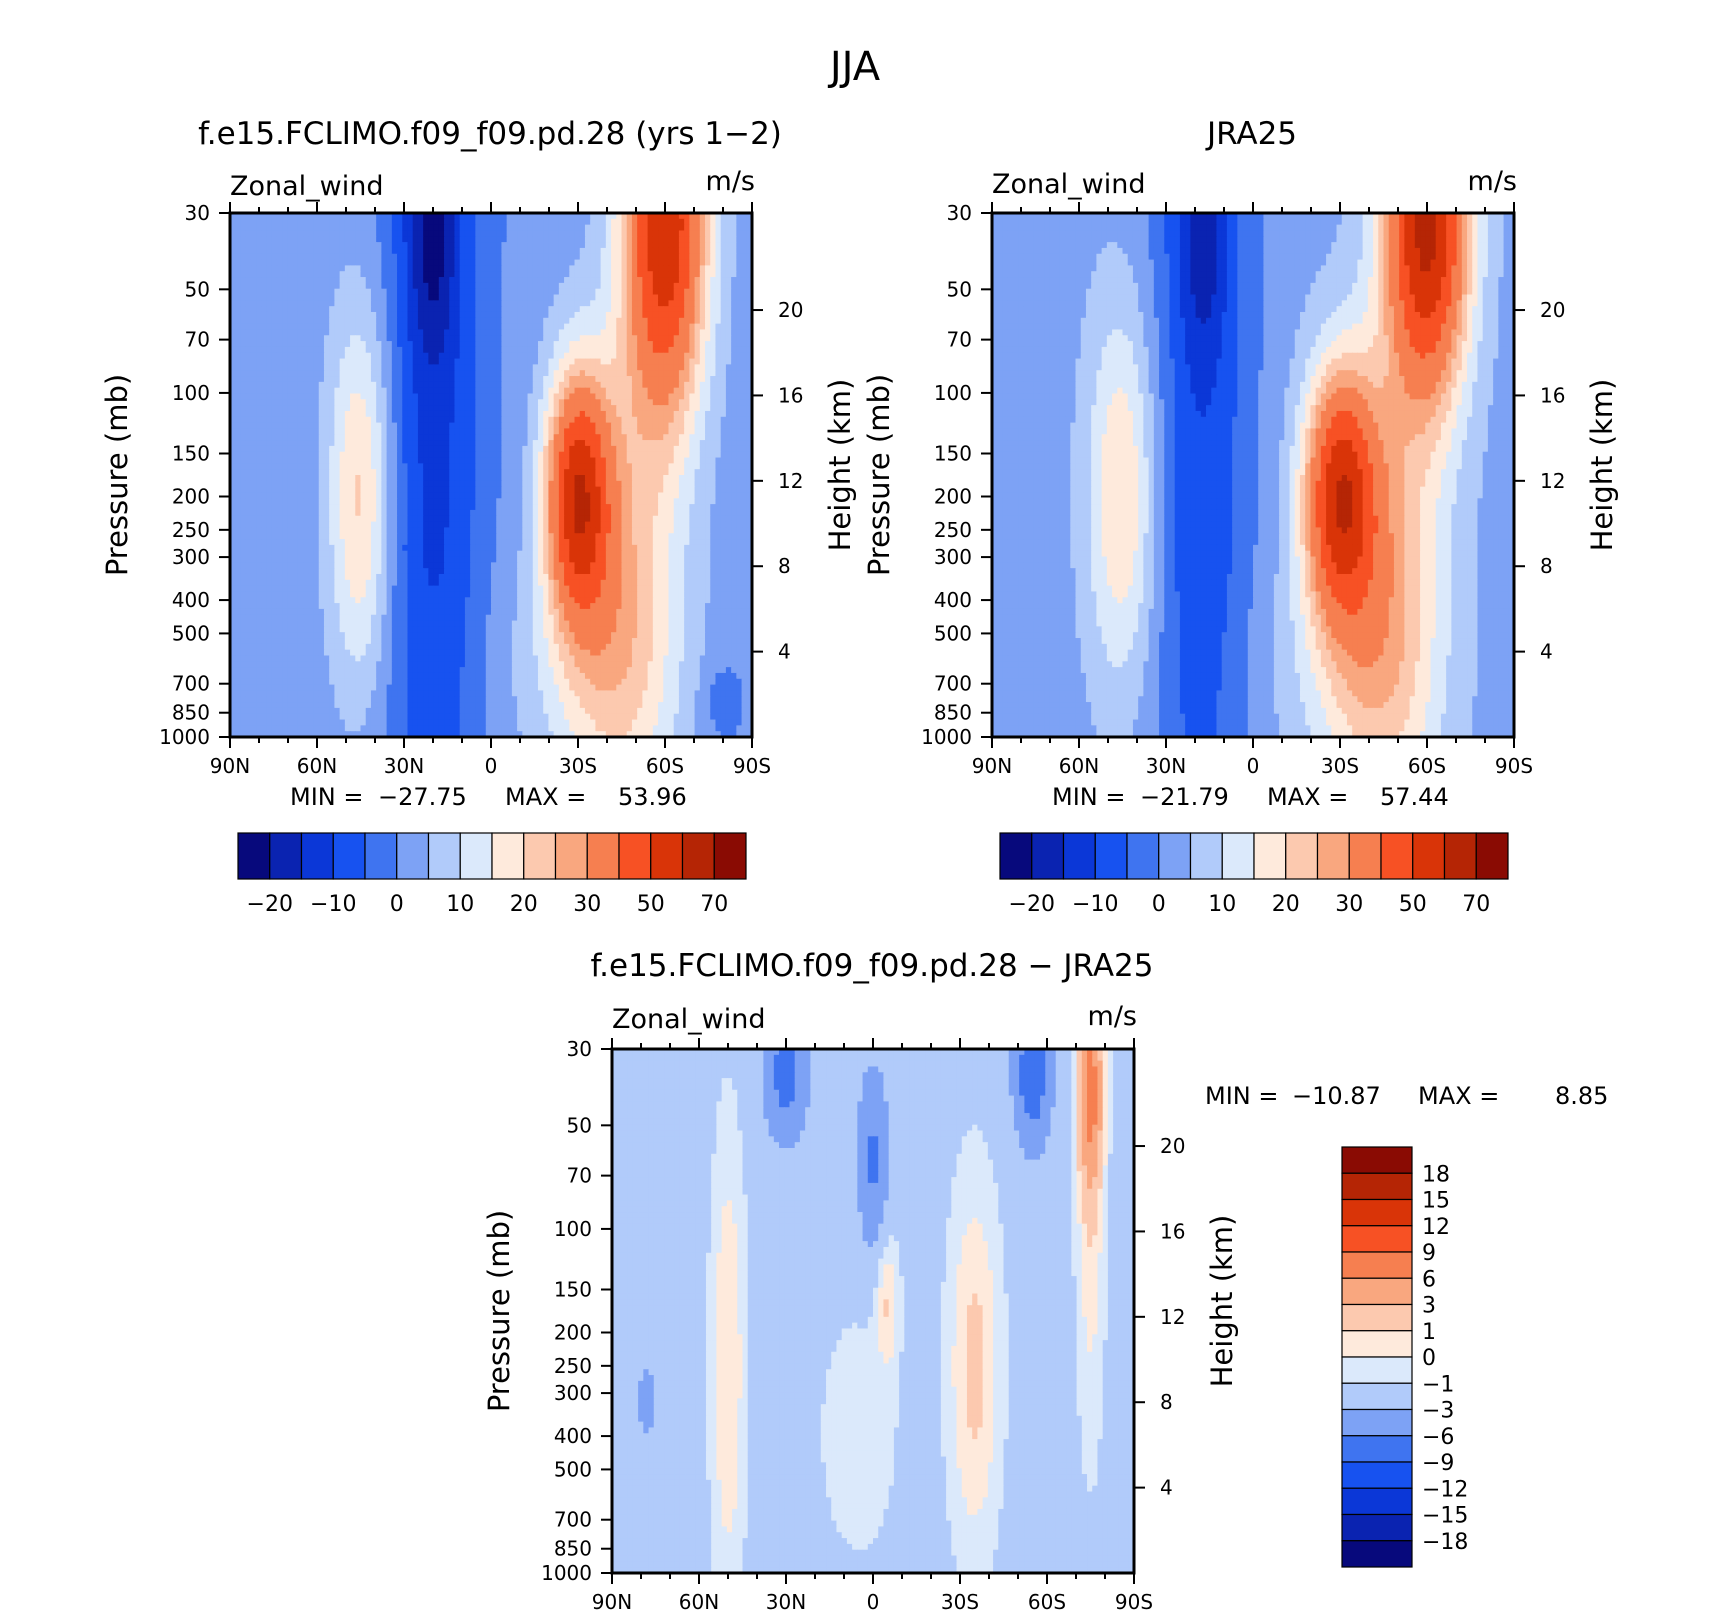 This screenshot has height=1611, width=1710. What do you see at coordinates (1445, 1542) in the screenshot?
I see `colorbar-label: −18` at bounding box center [1445, 1542].